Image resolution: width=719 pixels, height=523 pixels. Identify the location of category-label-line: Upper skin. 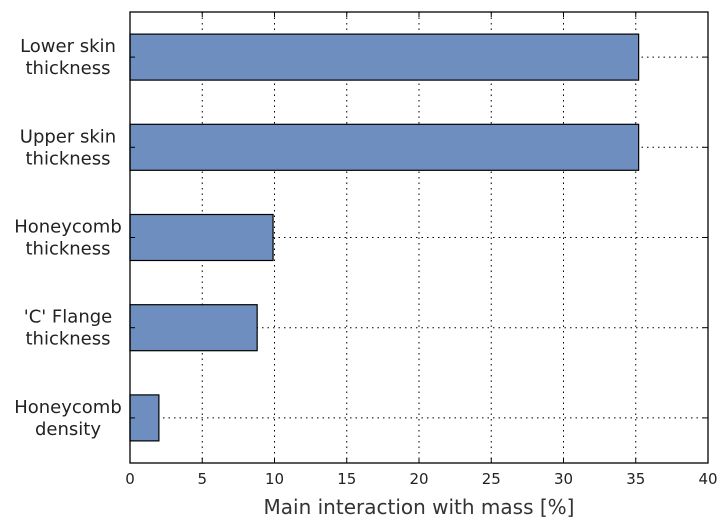
(68, 136).